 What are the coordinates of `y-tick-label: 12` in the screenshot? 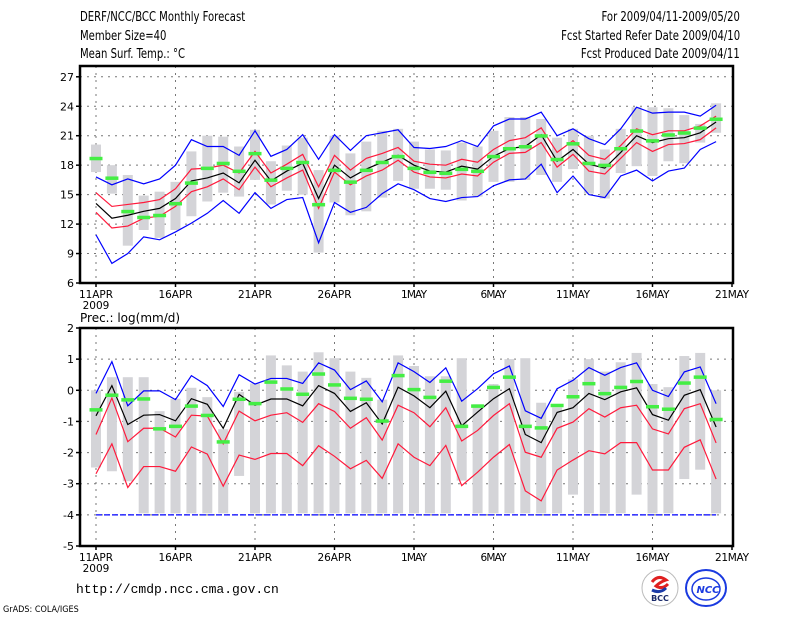 It's located at (67, 224).